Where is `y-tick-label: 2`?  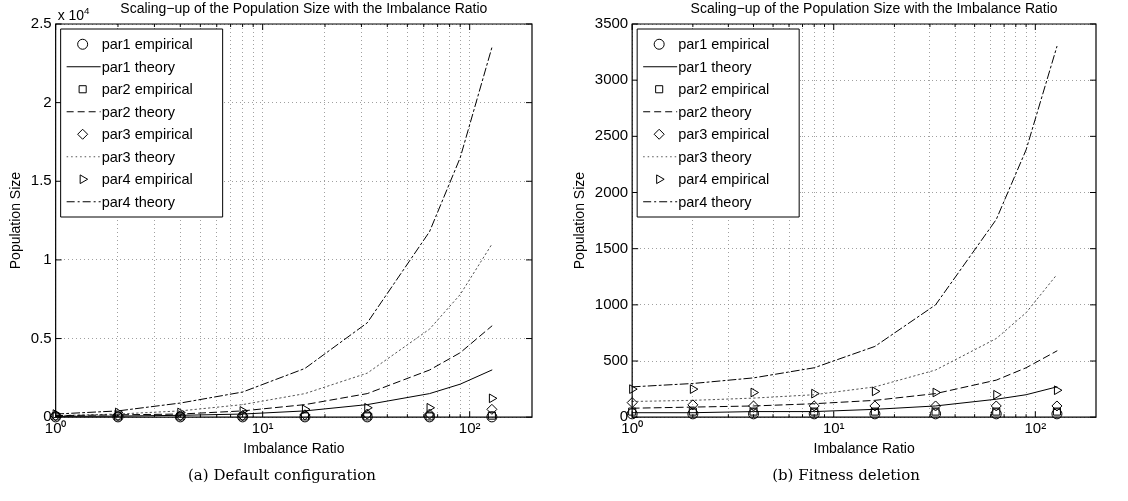 y-tick-label: 2 is located at coordinates (47, 101).